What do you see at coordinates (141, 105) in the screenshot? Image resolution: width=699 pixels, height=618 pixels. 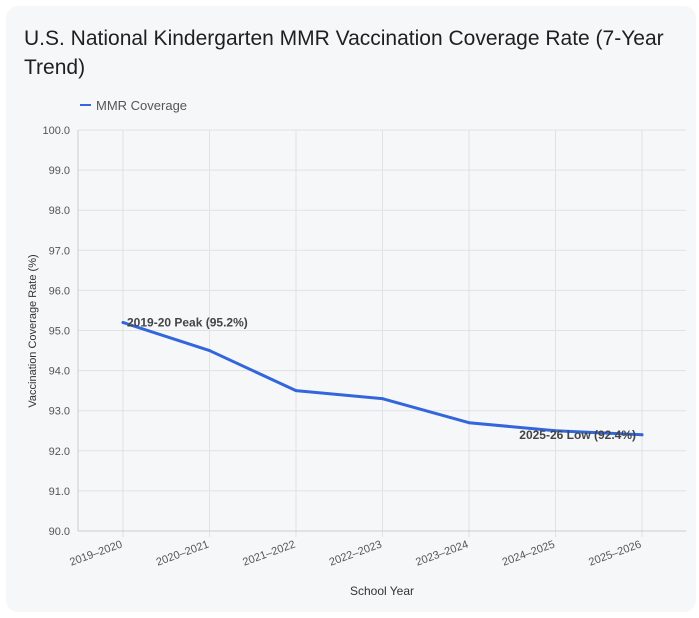 I see `legend-label: MMR Coverage` at bounding box center [141, 105].